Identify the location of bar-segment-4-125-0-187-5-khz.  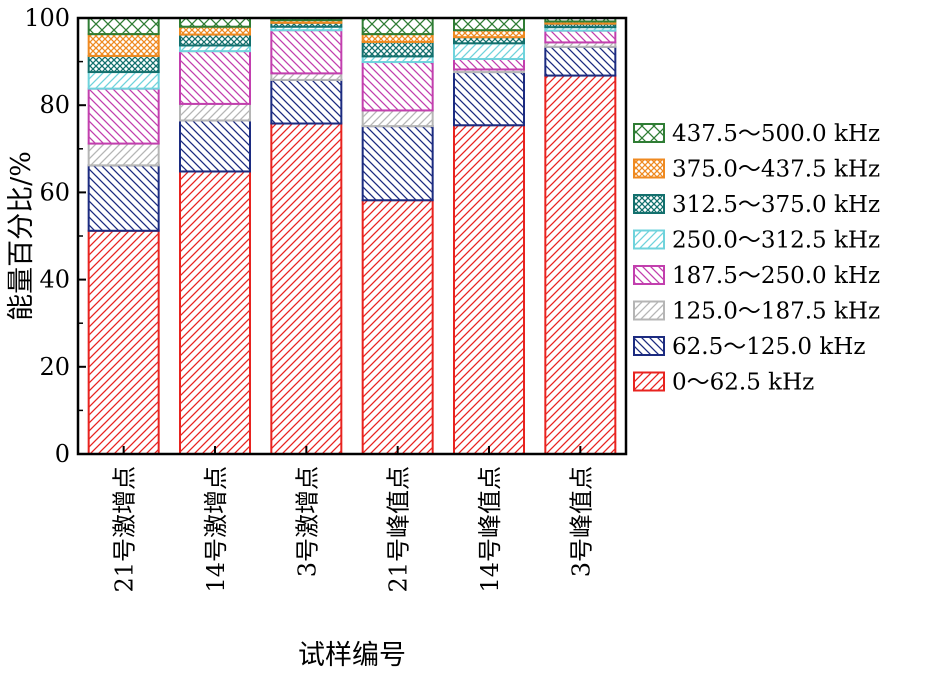
(397, 118).